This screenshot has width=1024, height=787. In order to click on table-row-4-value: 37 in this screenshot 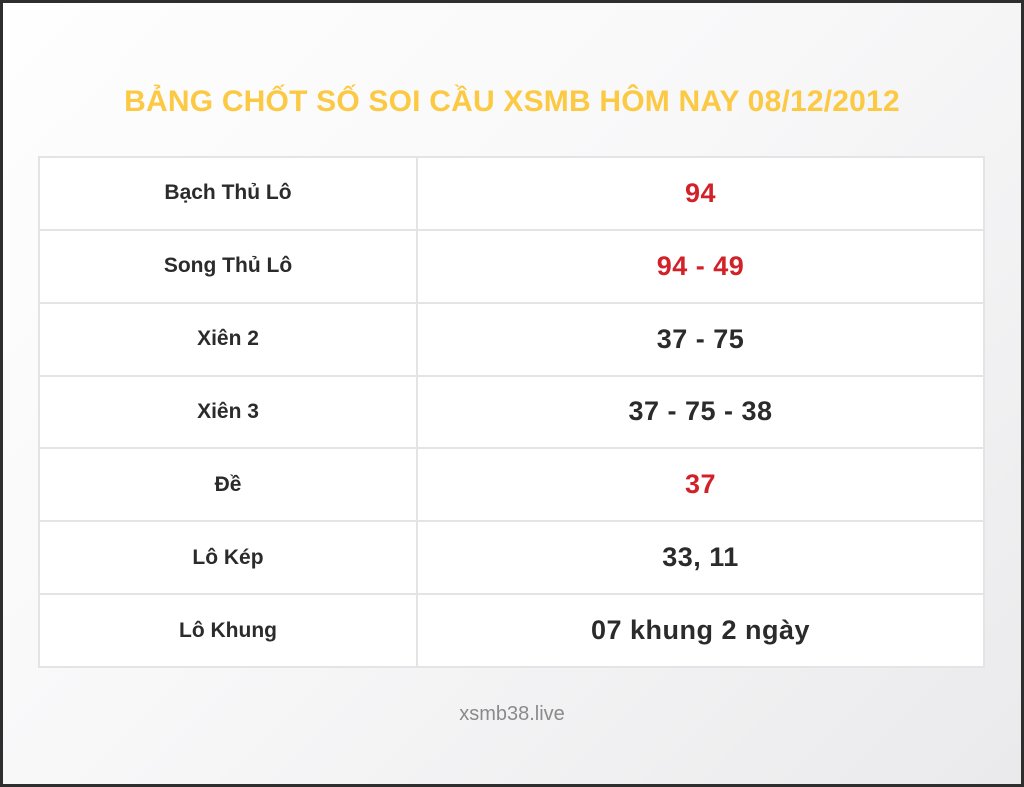, I will do `click(700, 485)`.